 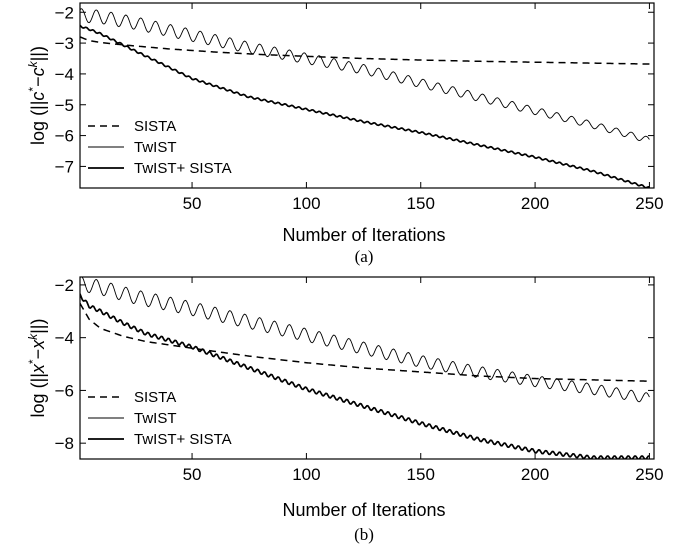 What do you see at coordinates (363, 510) in the screenshot?
I see `panel-b-x-axis-label: Number of Iterations` at bounding box center [363, 510].